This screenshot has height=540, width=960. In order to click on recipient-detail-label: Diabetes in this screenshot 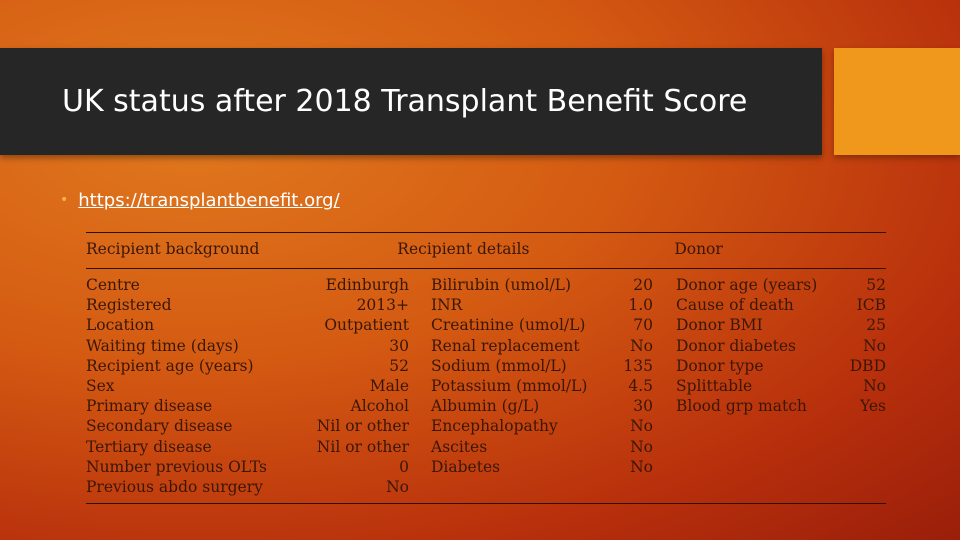, I will do `click(466, 466)`.